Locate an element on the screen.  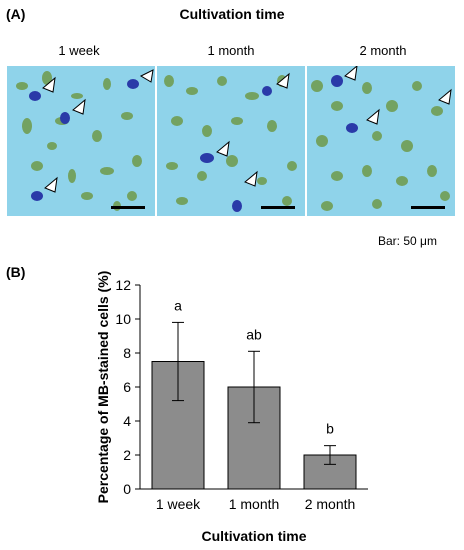
y-tick-label-4: 8 is located at coordinates (127, 353).